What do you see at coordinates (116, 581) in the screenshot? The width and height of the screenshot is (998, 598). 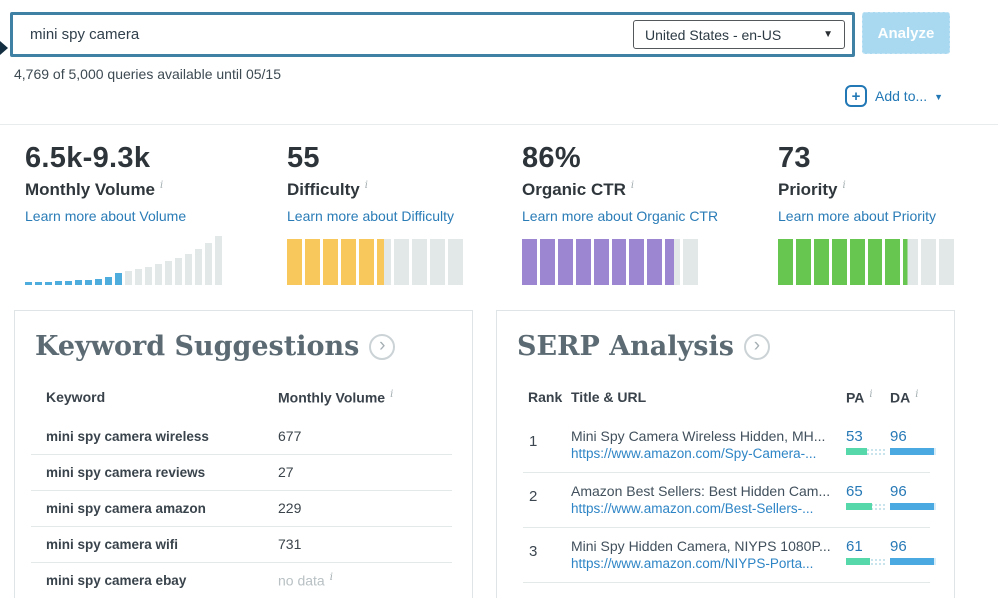 I see `keyword-cell: mini spy camera ebay` at bounding box center [116, 581].